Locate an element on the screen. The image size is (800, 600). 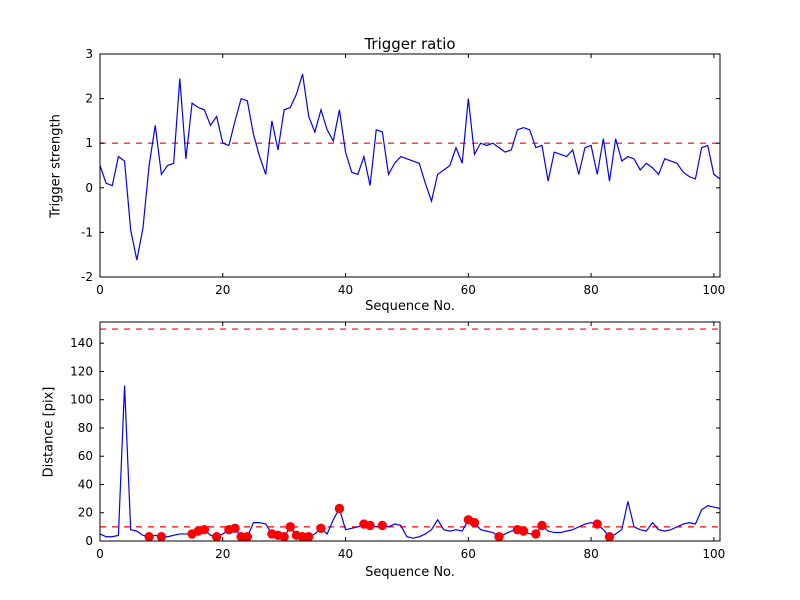
bottom-ylabel: Distance [pix] is located at coordinates (49, 432).